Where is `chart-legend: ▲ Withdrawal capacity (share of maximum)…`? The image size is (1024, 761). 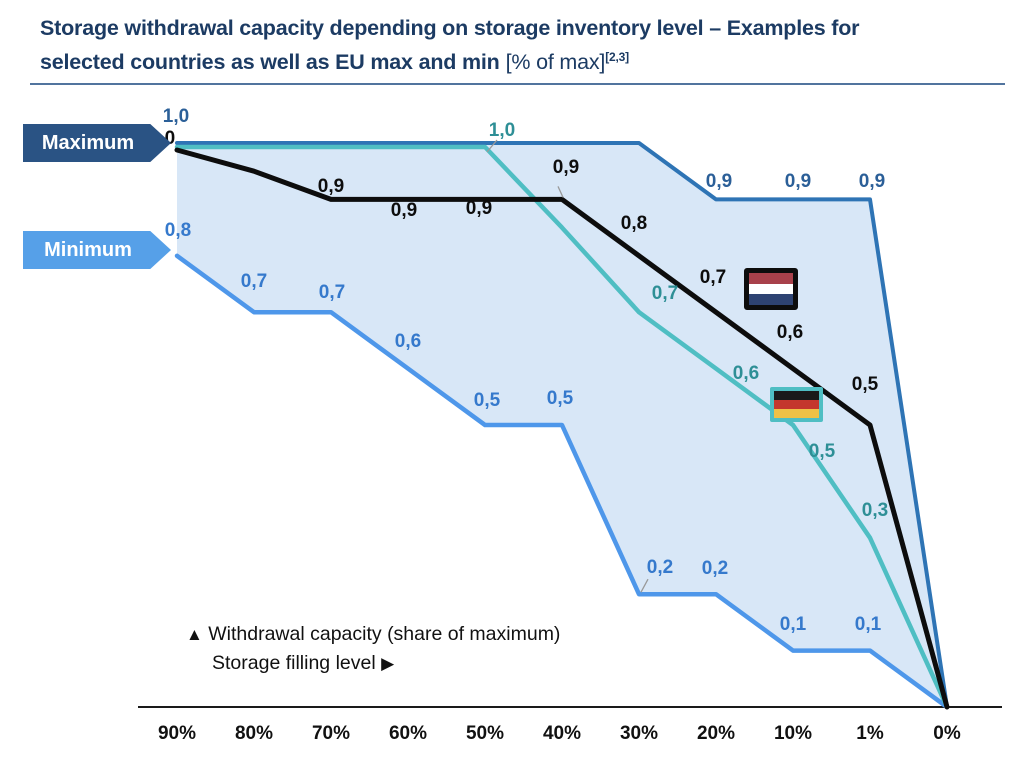
chart-legend: ▲ Withdrawal capacity (share of maximum)… is located at coordinates (373, 649).